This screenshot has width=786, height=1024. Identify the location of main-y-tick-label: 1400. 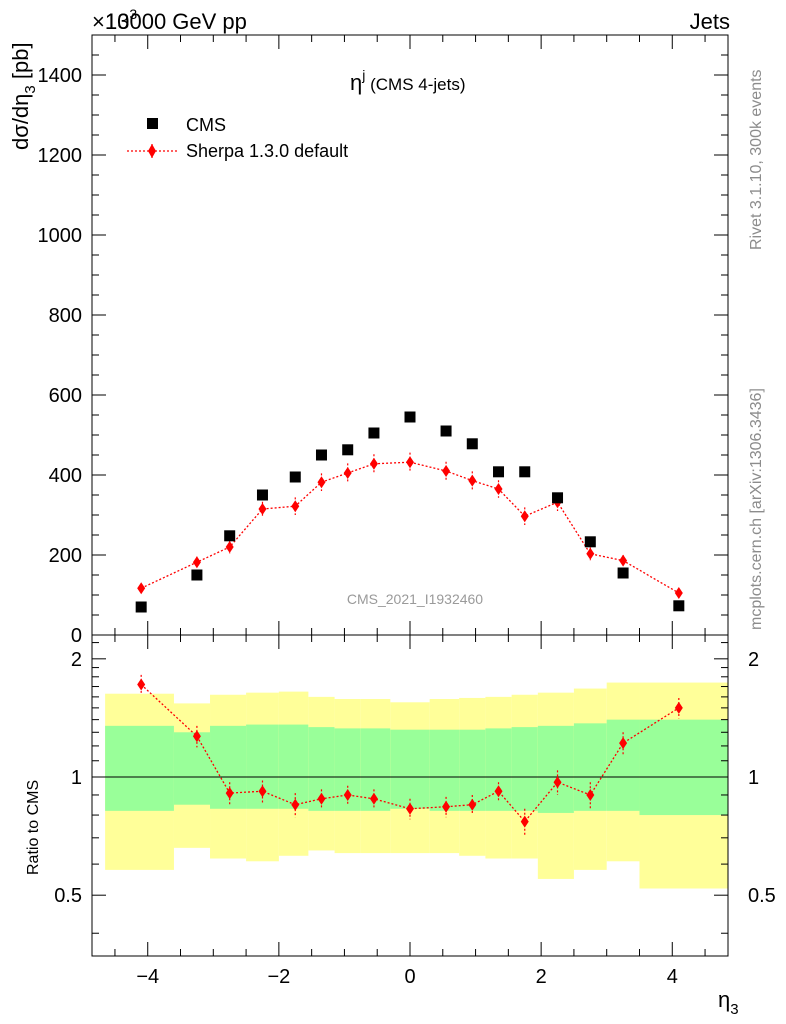
(60, 76).